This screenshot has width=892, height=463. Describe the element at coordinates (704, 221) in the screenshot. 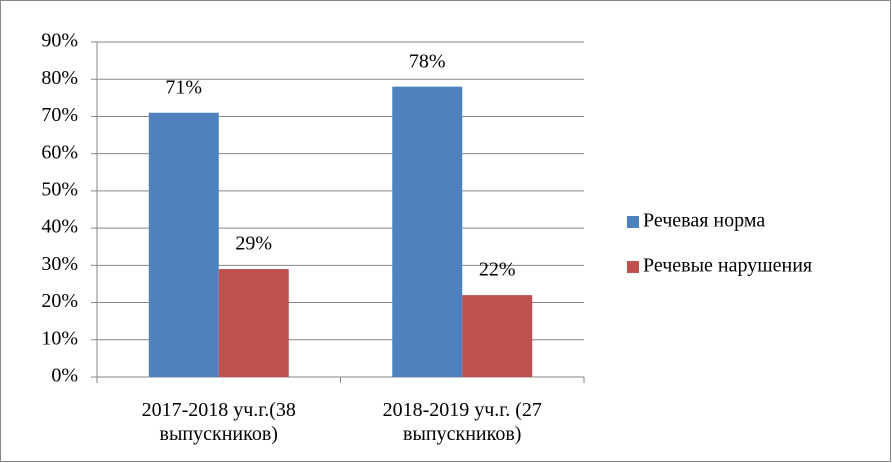

I see `legend-label: Речевая норма` at that location.